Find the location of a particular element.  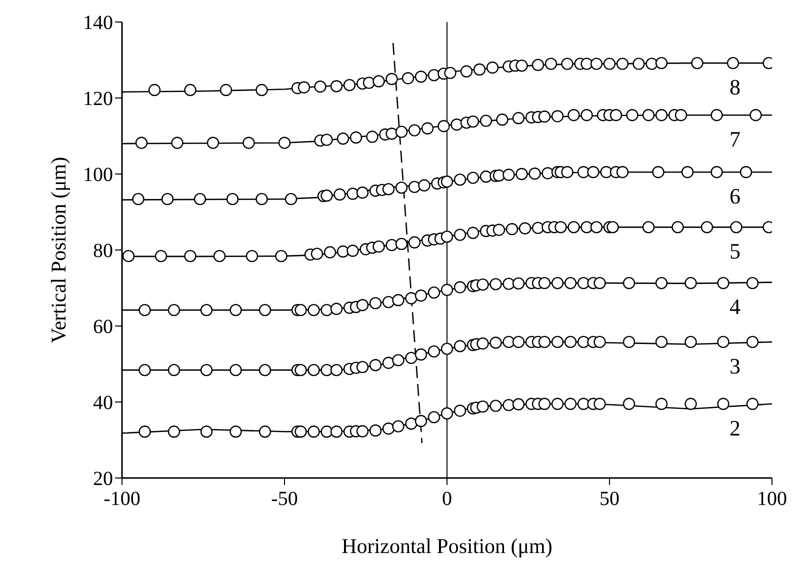

y-tick-label: 120 is located at coordinates (98, 99).